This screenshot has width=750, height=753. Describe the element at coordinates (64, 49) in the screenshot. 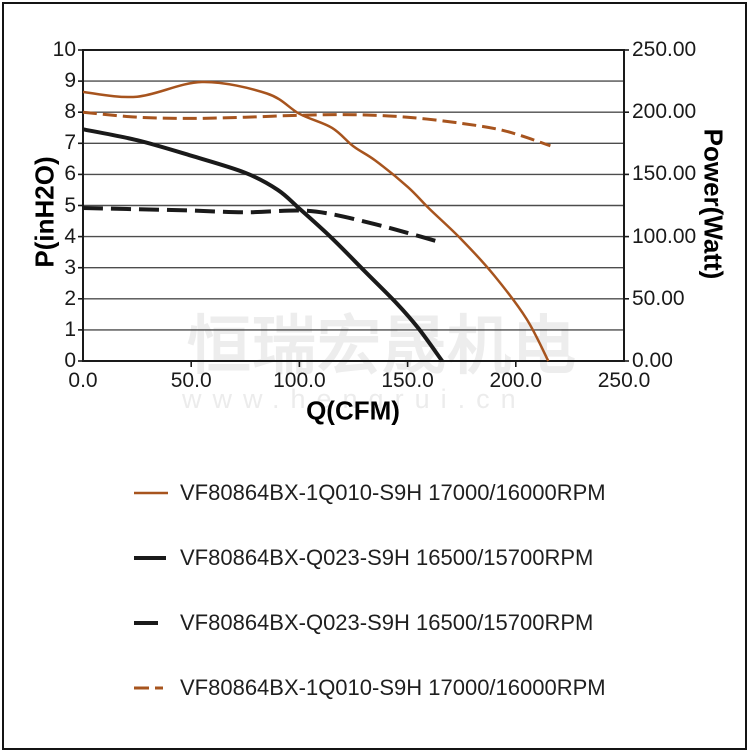

I see `y-left-tick-label: 10` at that location.